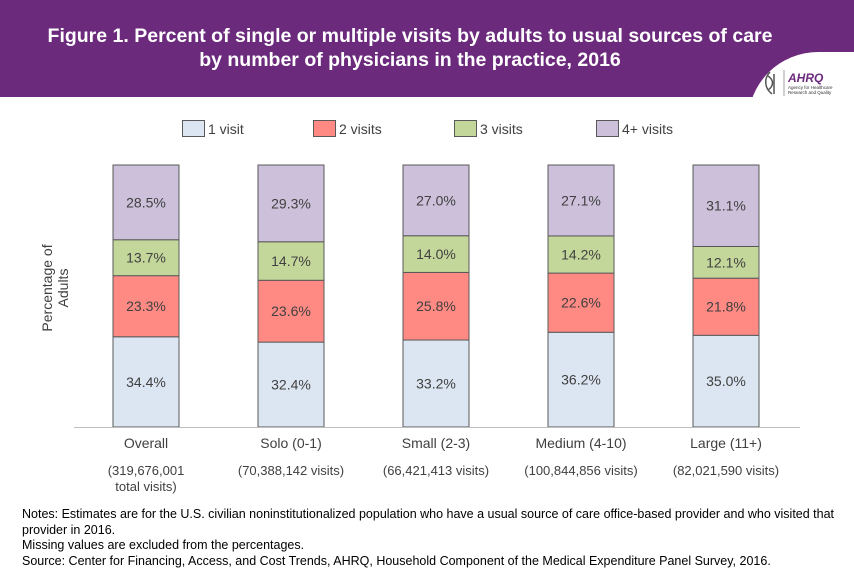  I want to click on data-label: 33.2%, so click(436, 384).